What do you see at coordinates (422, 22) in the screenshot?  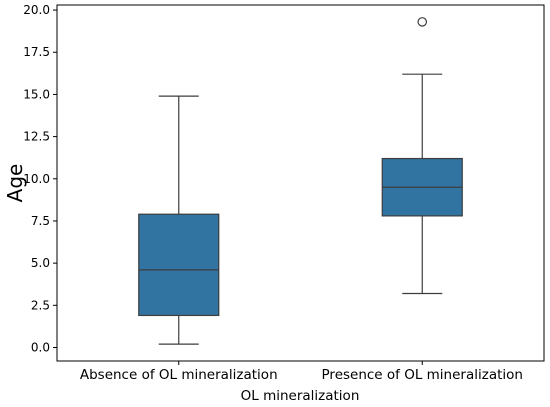 I see `outlier-point` at bounding box center [422, 22].